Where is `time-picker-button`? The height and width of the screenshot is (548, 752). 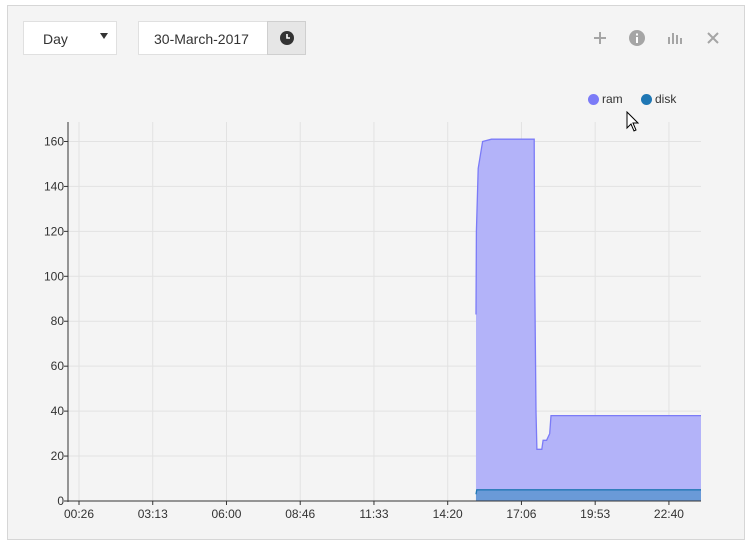
time-picker-button is located at coordinates (286, 38).